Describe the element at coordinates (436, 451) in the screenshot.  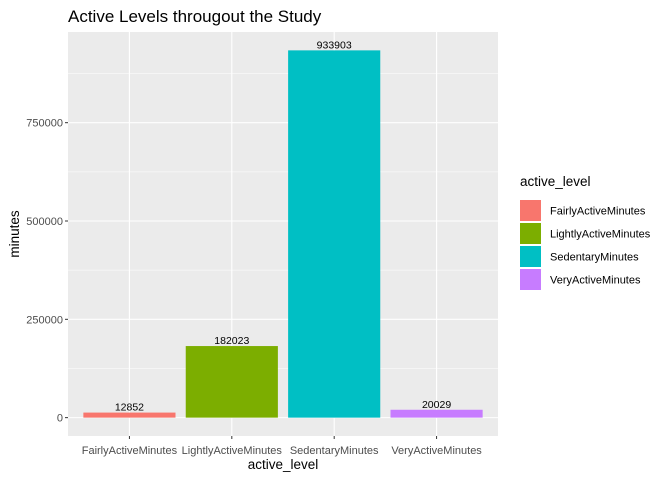
I see `x-tick-label: VeryActiveMinutes` at that location.